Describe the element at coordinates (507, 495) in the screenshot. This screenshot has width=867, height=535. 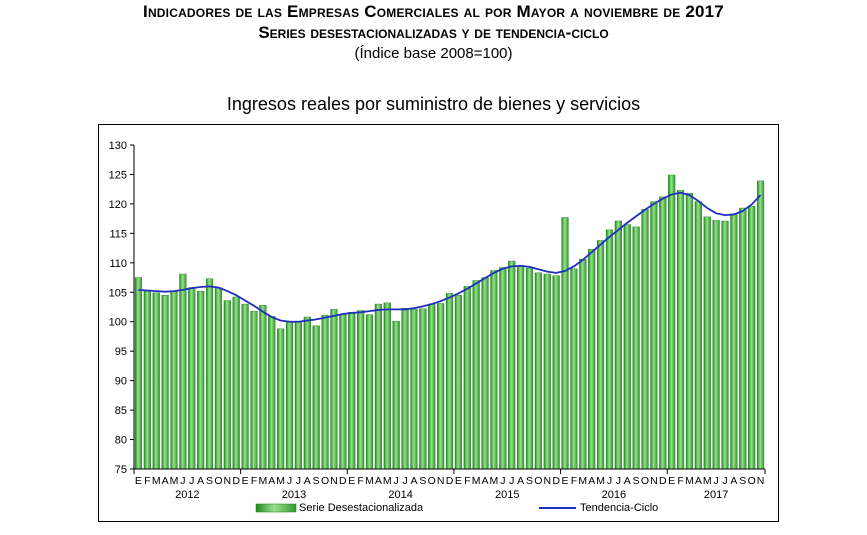
I see `year-label: 2015` at that location.